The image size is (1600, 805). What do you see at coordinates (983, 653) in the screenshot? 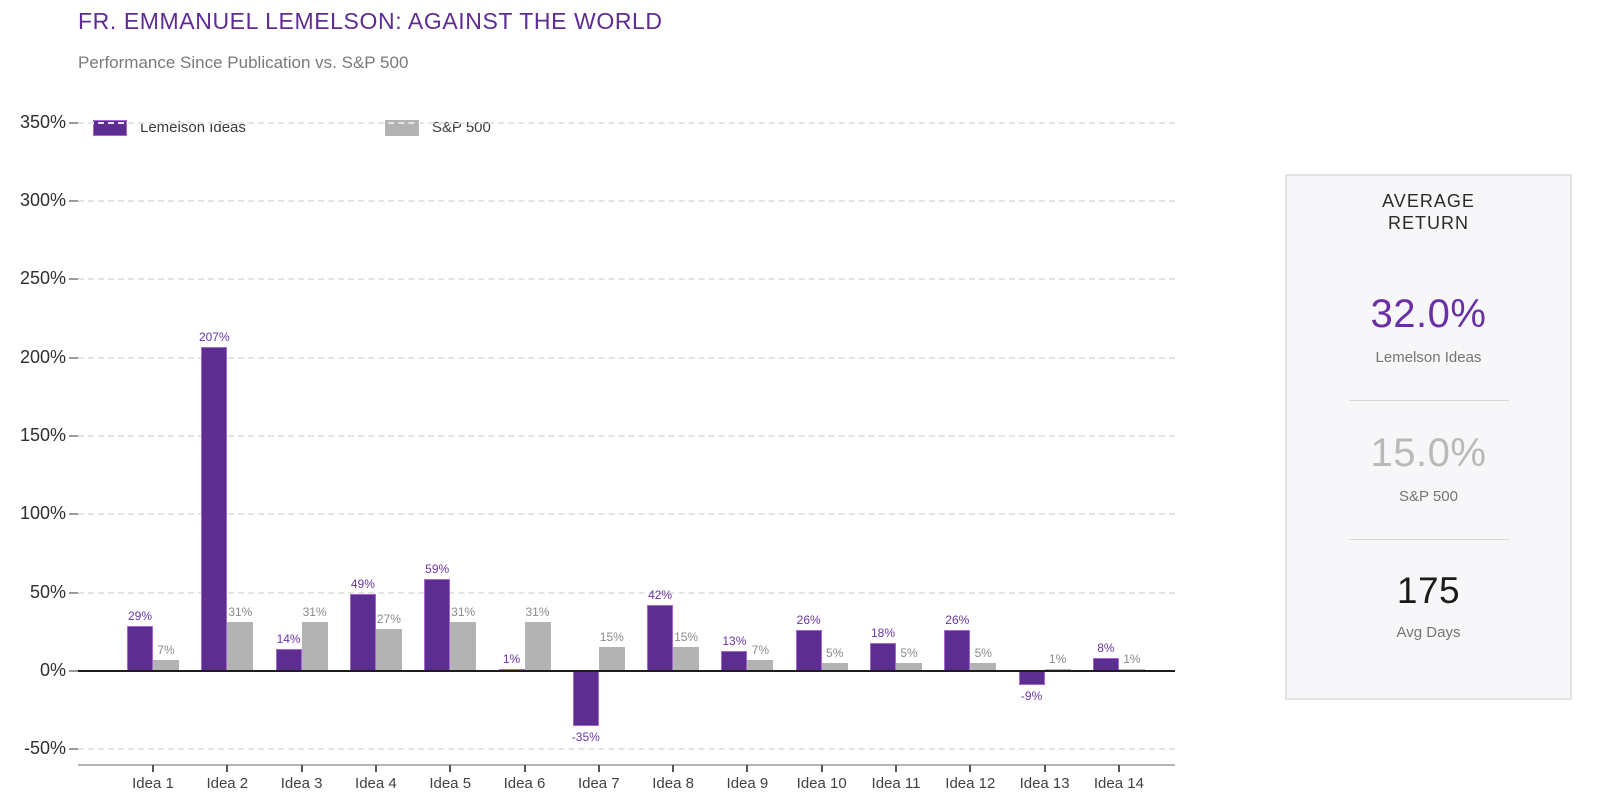
I see `bar-value-label: 5%` at bounding box center [983, 653].